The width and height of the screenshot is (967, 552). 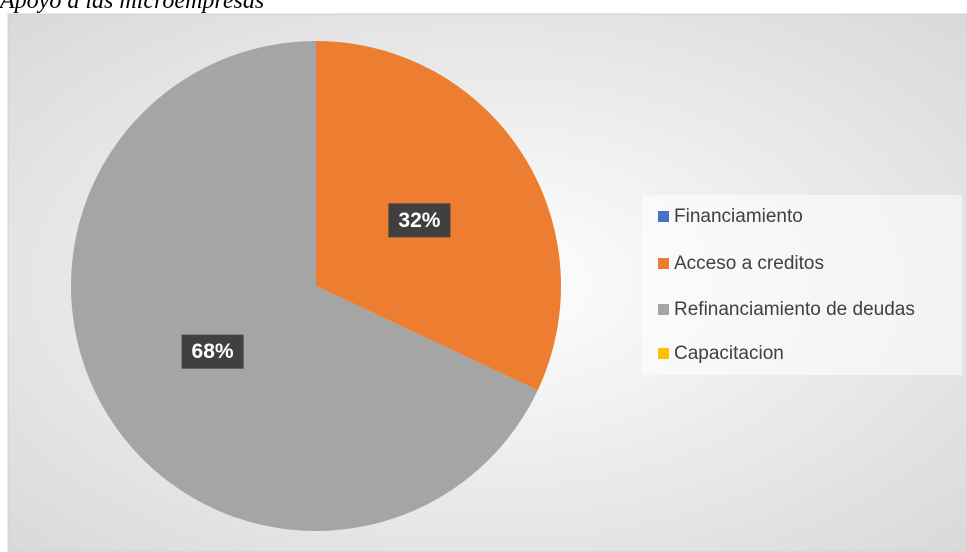 What do you see at coordinates (132, 7) in the screenshot?
I see `chart-title: Apoyo a las microempresas` at bounding box center [132, 7].